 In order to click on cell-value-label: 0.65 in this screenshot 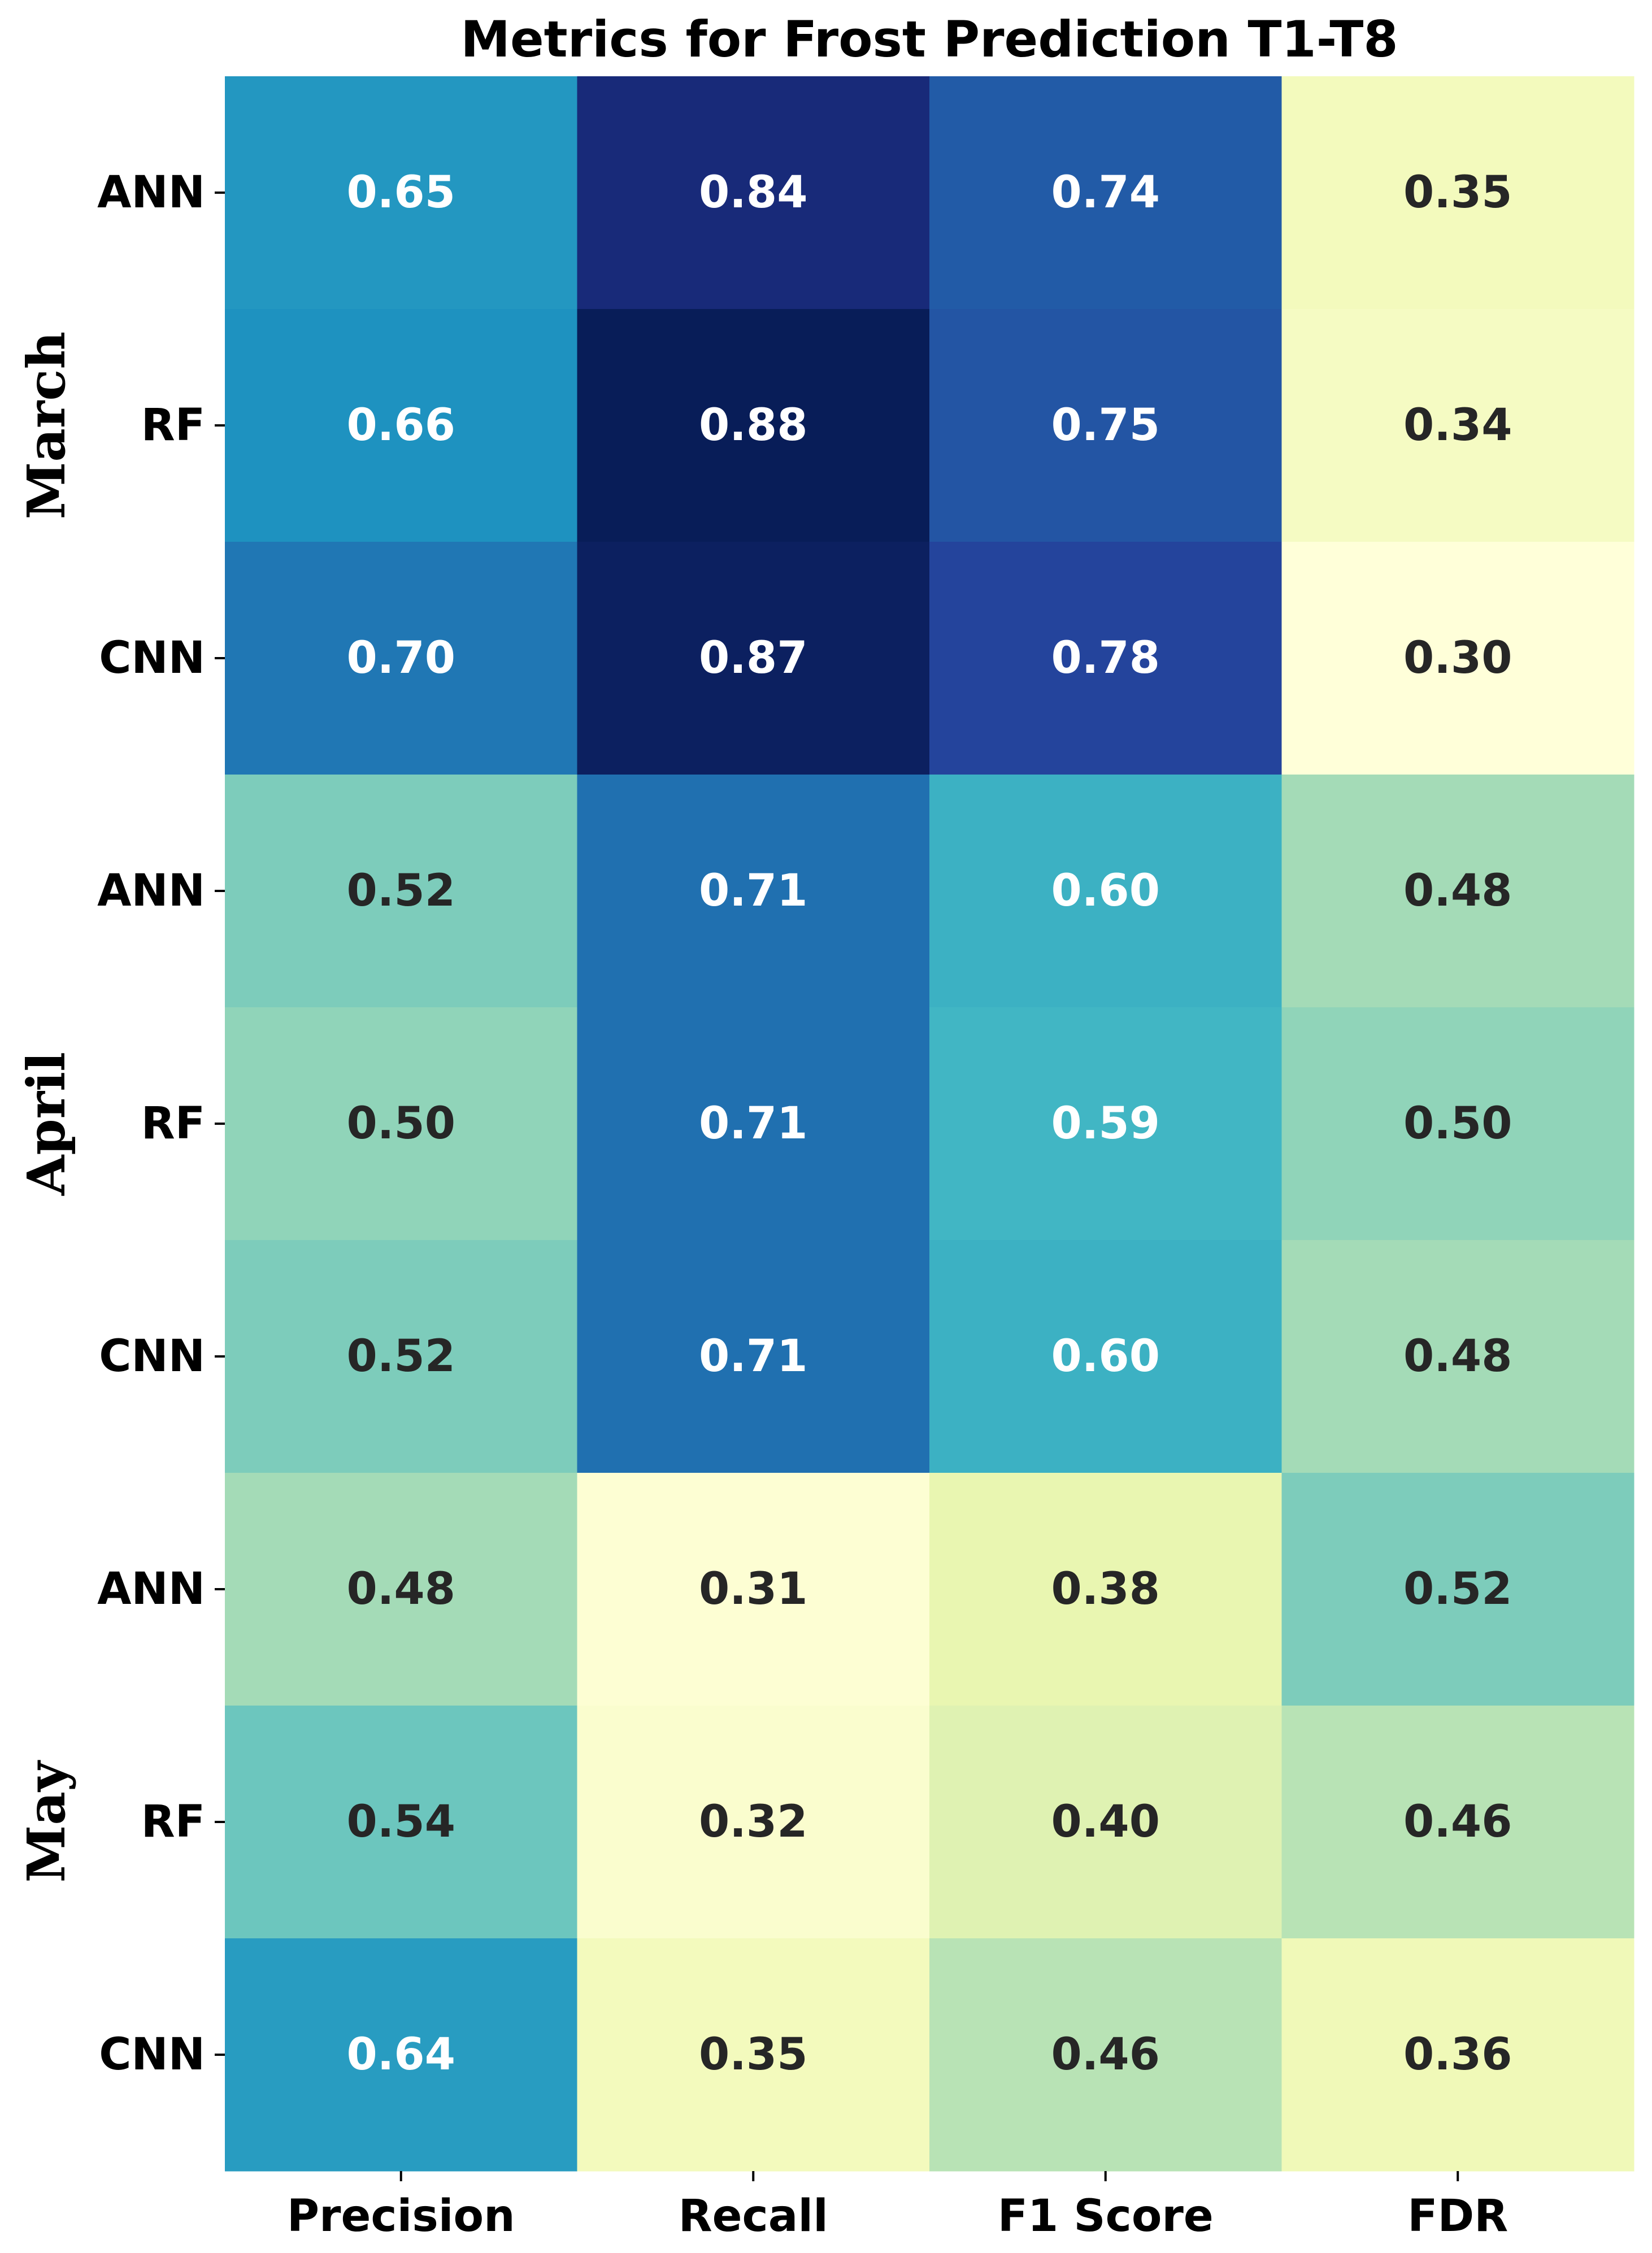, I will do `click(401, 192)`.